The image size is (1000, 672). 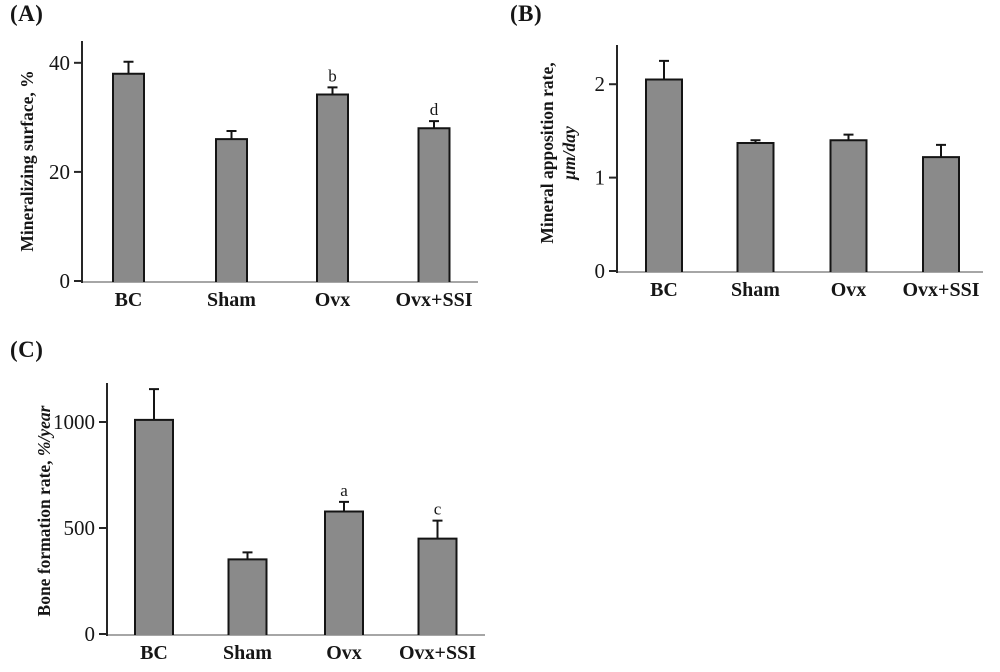 What do you see at coordinates (600, 178) in the screenshot?
I see `y-tick-label: 1` at bounding box center [600, 178].